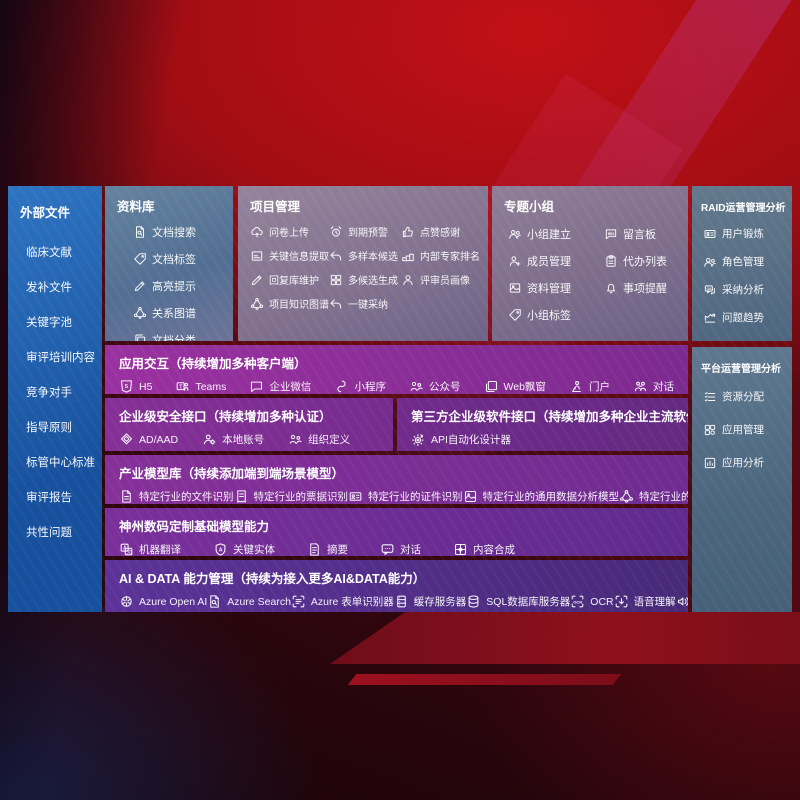  I want to click on feature-item: 资料管理, so click(556, 288).